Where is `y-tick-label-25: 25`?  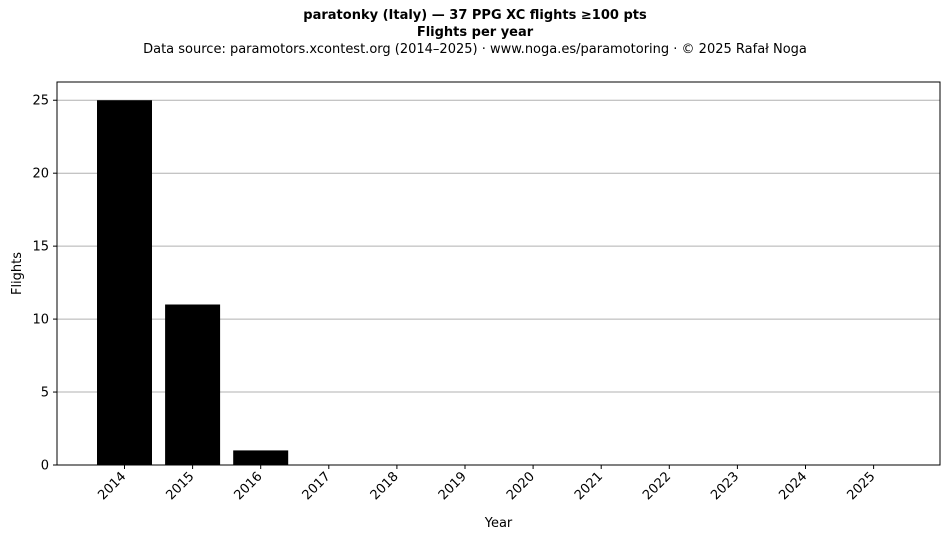 y-tick-label-25: 25 is located at coordinates (40, 101).